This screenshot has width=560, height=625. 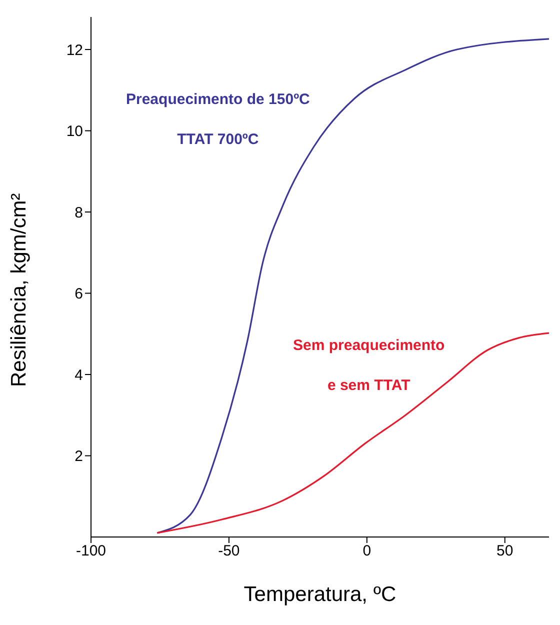 What do you see at coordinates (74, 50) in the screenshot?
I see `y-tick-label: 12` at bounding box center [74, 50].